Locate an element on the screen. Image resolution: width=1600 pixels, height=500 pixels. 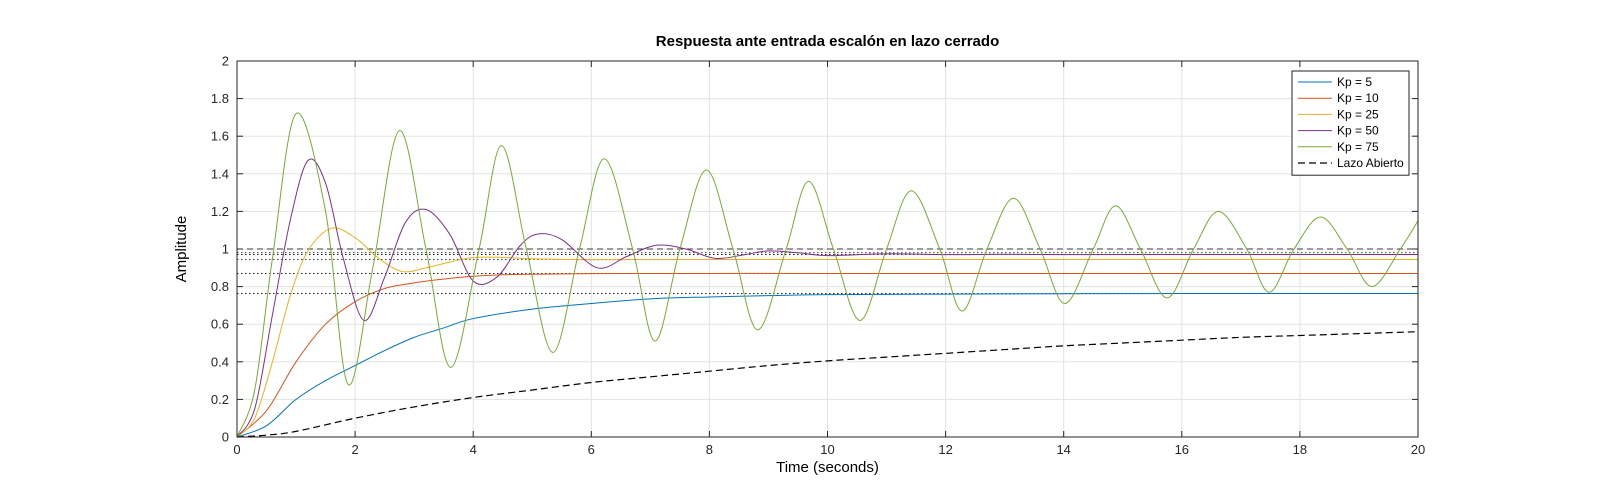
legend-entry: Kp = 75 is located at coordinates (1358, 147).